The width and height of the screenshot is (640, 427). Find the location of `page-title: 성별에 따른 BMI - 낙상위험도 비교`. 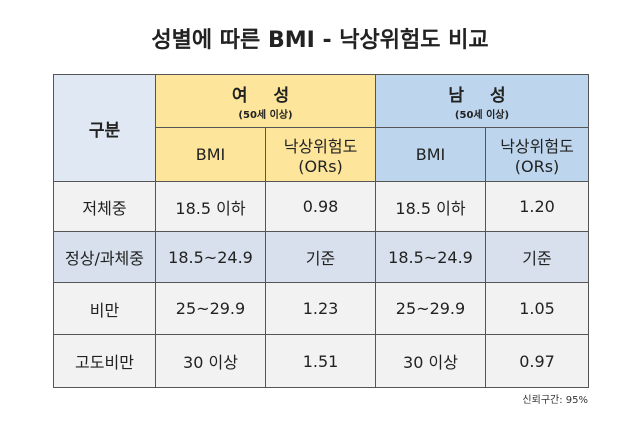

page-title: 성별에 따른 BMI - 낙상위험도 비교 is located at coordinates (320, 40).